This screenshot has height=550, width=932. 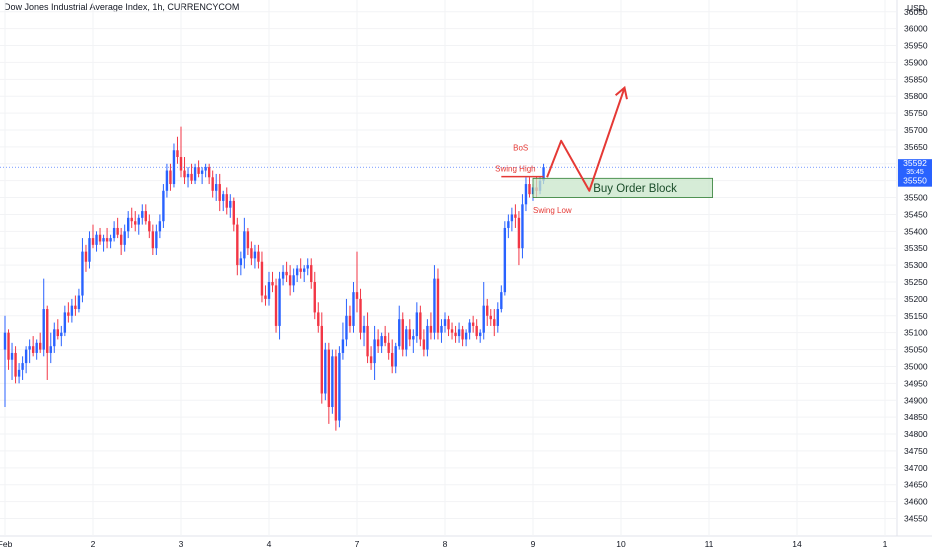 I want to click on order-block-label: Buy Order Block, so click(x=635, y=189).